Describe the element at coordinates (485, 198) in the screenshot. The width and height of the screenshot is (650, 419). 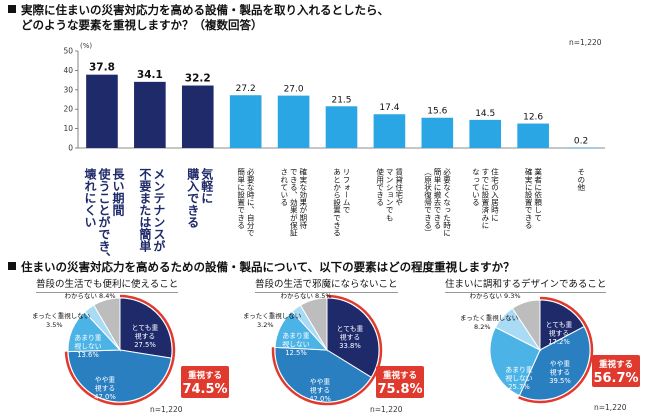
I see `bar-category-label: 住宅の入居時に すでに設置済みに なっている` at that location.